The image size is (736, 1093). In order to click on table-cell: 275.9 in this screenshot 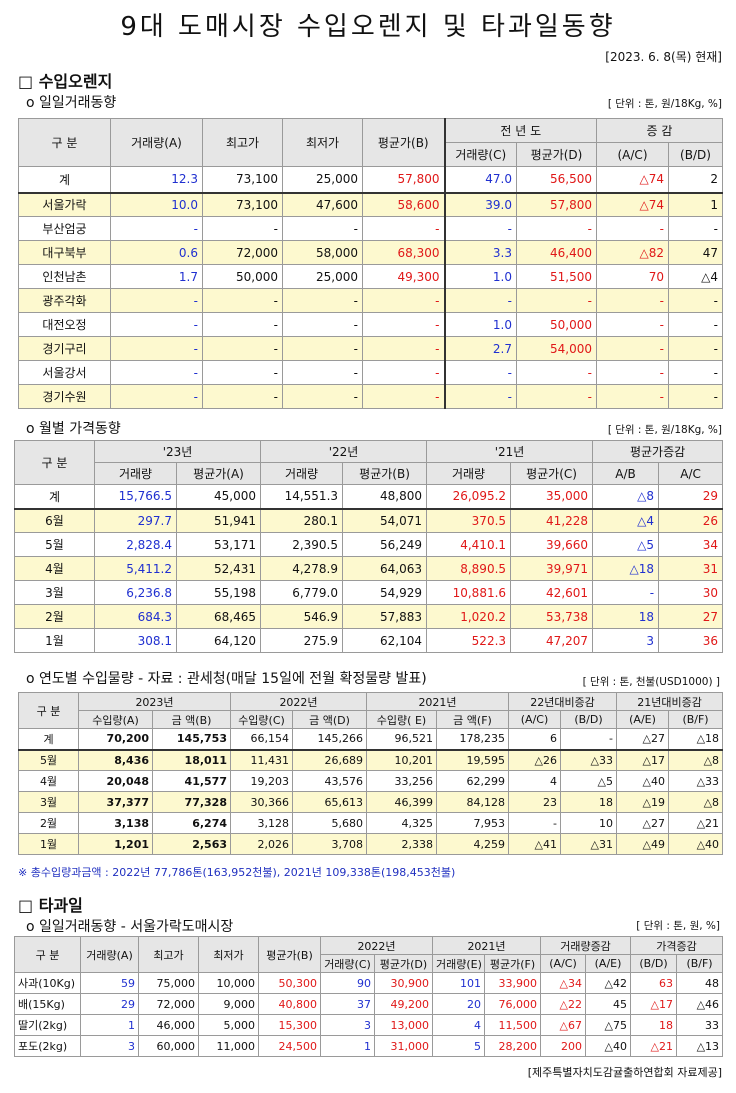, I will do `click(302, 640)`.